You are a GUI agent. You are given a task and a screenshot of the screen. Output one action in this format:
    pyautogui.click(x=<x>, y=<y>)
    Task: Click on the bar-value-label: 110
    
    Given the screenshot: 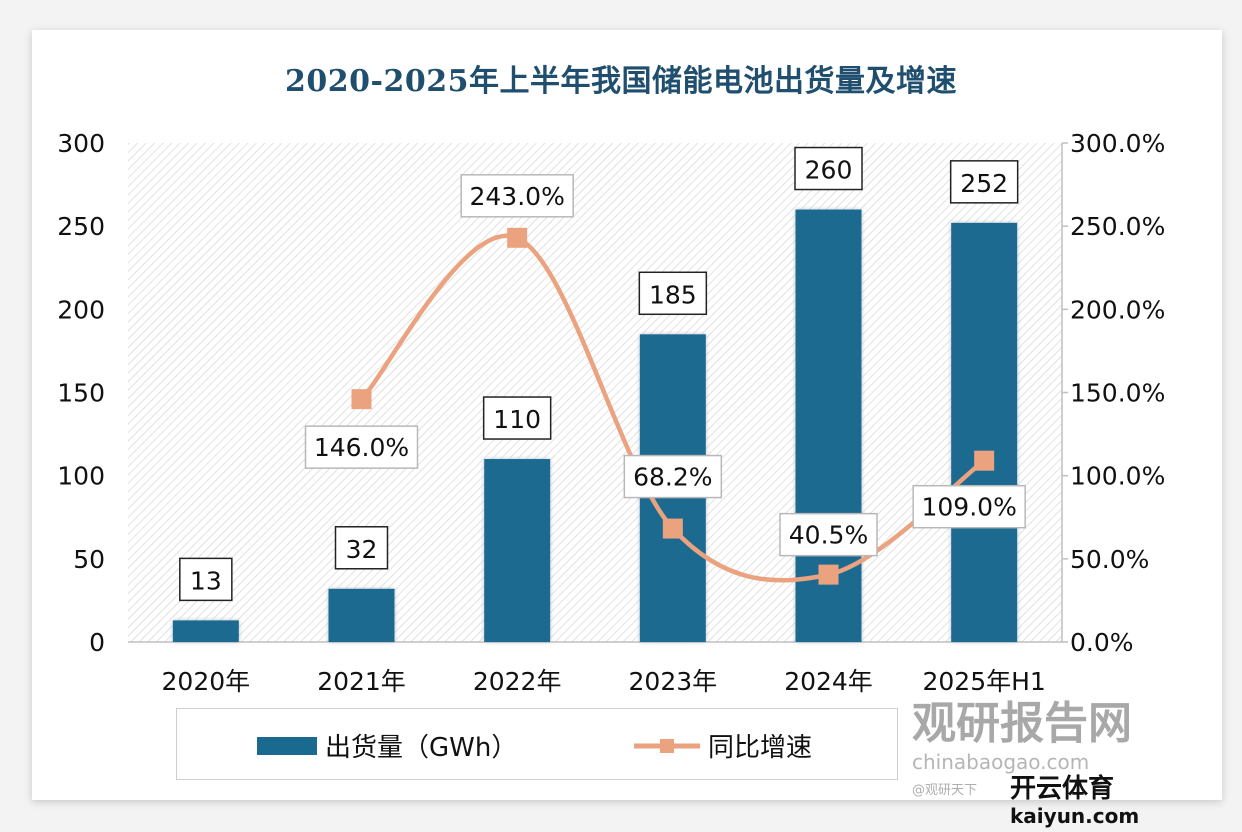 What is the action you would take?
    pyautogui.click(x=517, y=419)
    